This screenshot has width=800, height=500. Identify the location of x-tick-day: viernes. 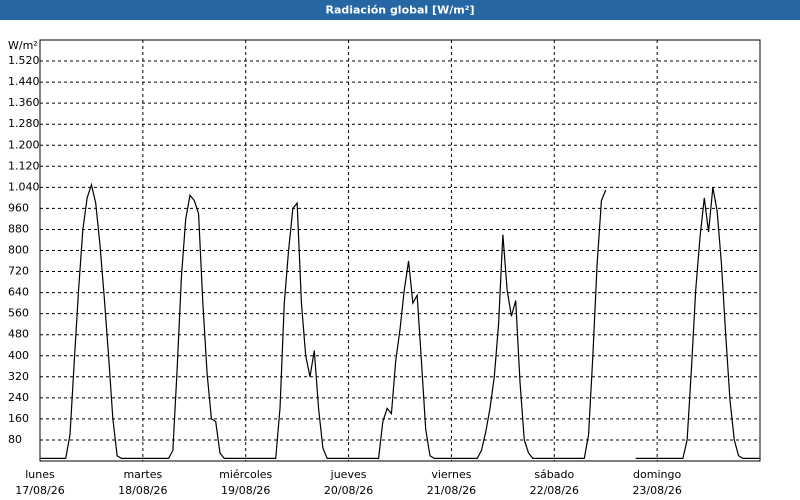
(451, 474).